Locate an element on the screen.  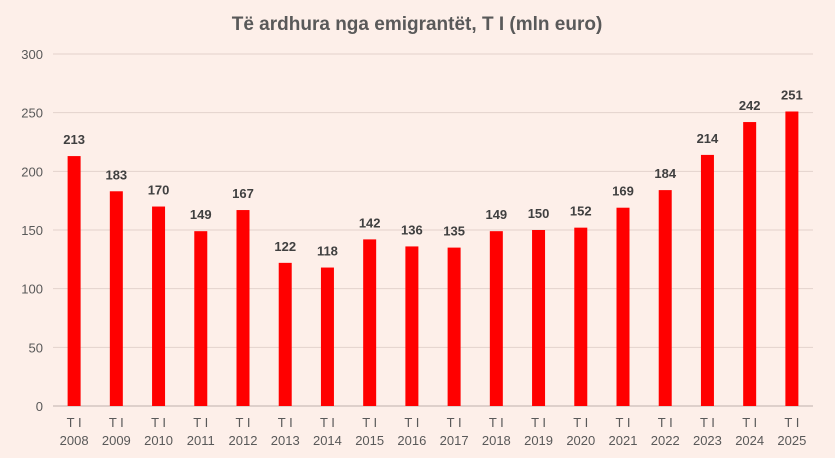
data-label: 118 is located at coordinates (327, 251).